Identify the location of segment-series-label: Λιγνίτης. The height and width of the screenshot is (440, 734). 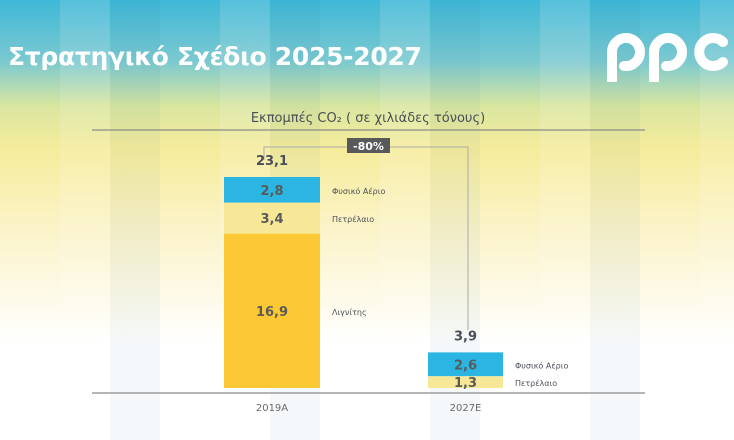
(349, 312).